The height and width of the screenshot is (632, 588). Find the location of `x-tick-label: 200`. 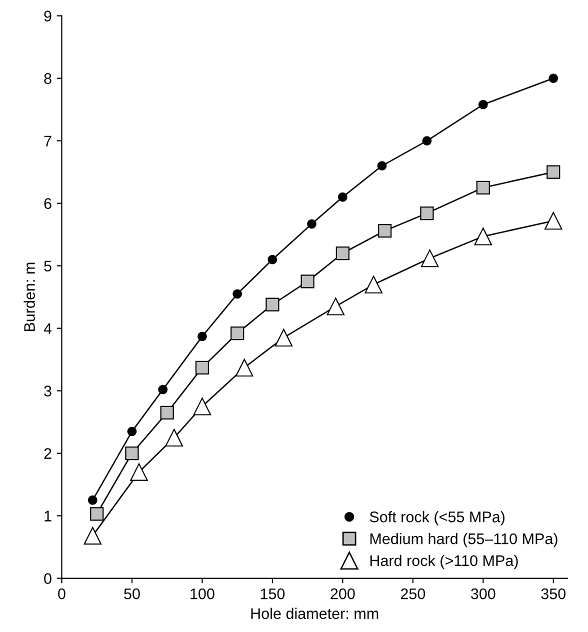

x-tick-label: 200 is located at coordinates (342, 594).